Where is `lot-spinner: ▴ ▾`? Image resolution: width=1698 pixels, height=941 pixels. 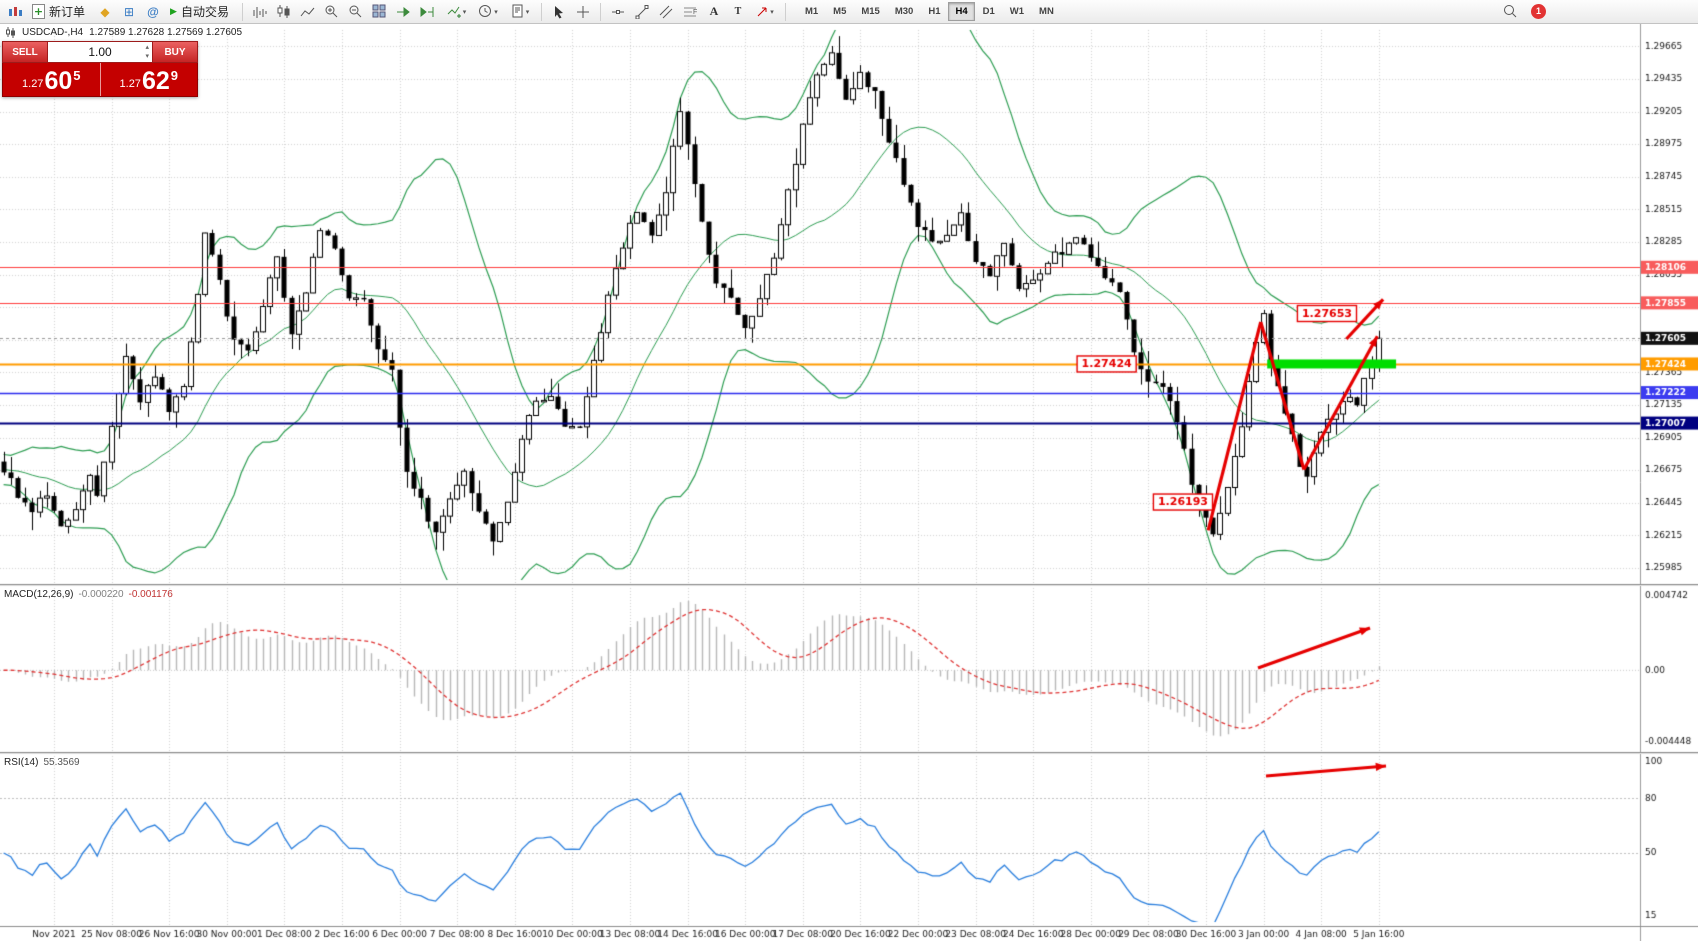
lot-spinner: ▴ ▾ is located at coordinates (147, 52).